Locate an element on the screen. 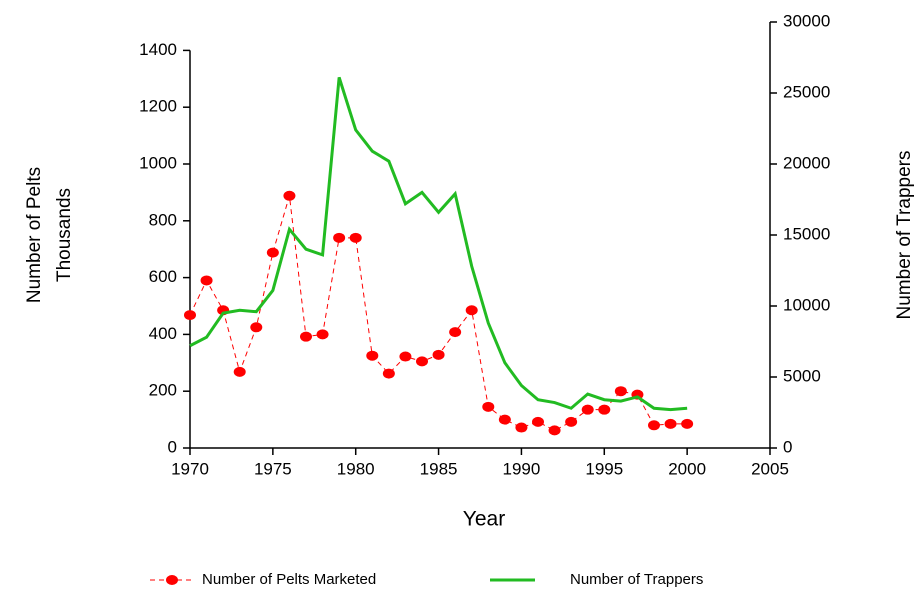  y-tick-label: 600 is located at coordinates (163, 276).